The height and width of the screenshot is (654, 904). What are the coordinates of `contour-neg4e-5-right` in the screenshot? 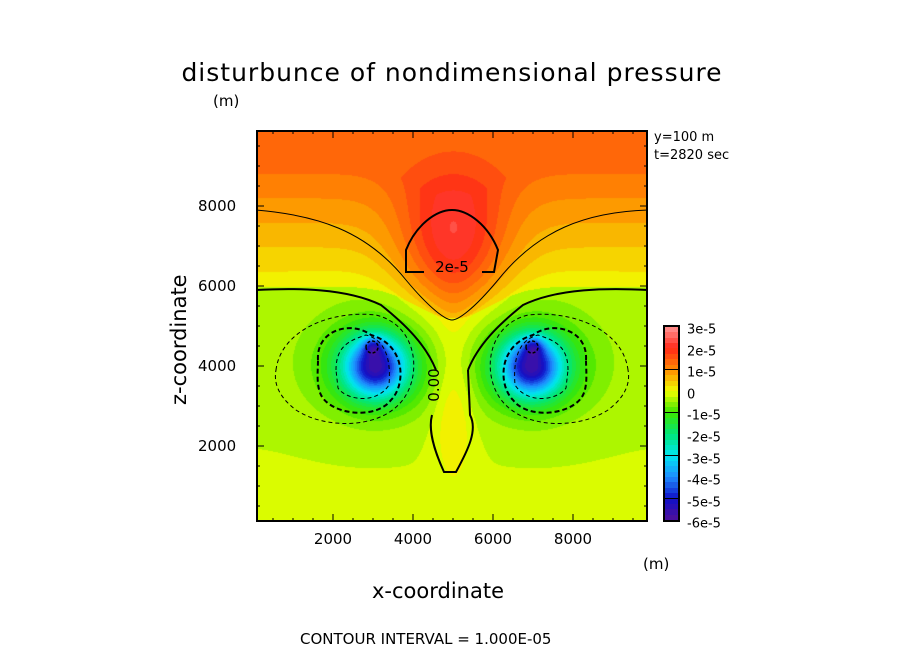 It's located at (532, 347).